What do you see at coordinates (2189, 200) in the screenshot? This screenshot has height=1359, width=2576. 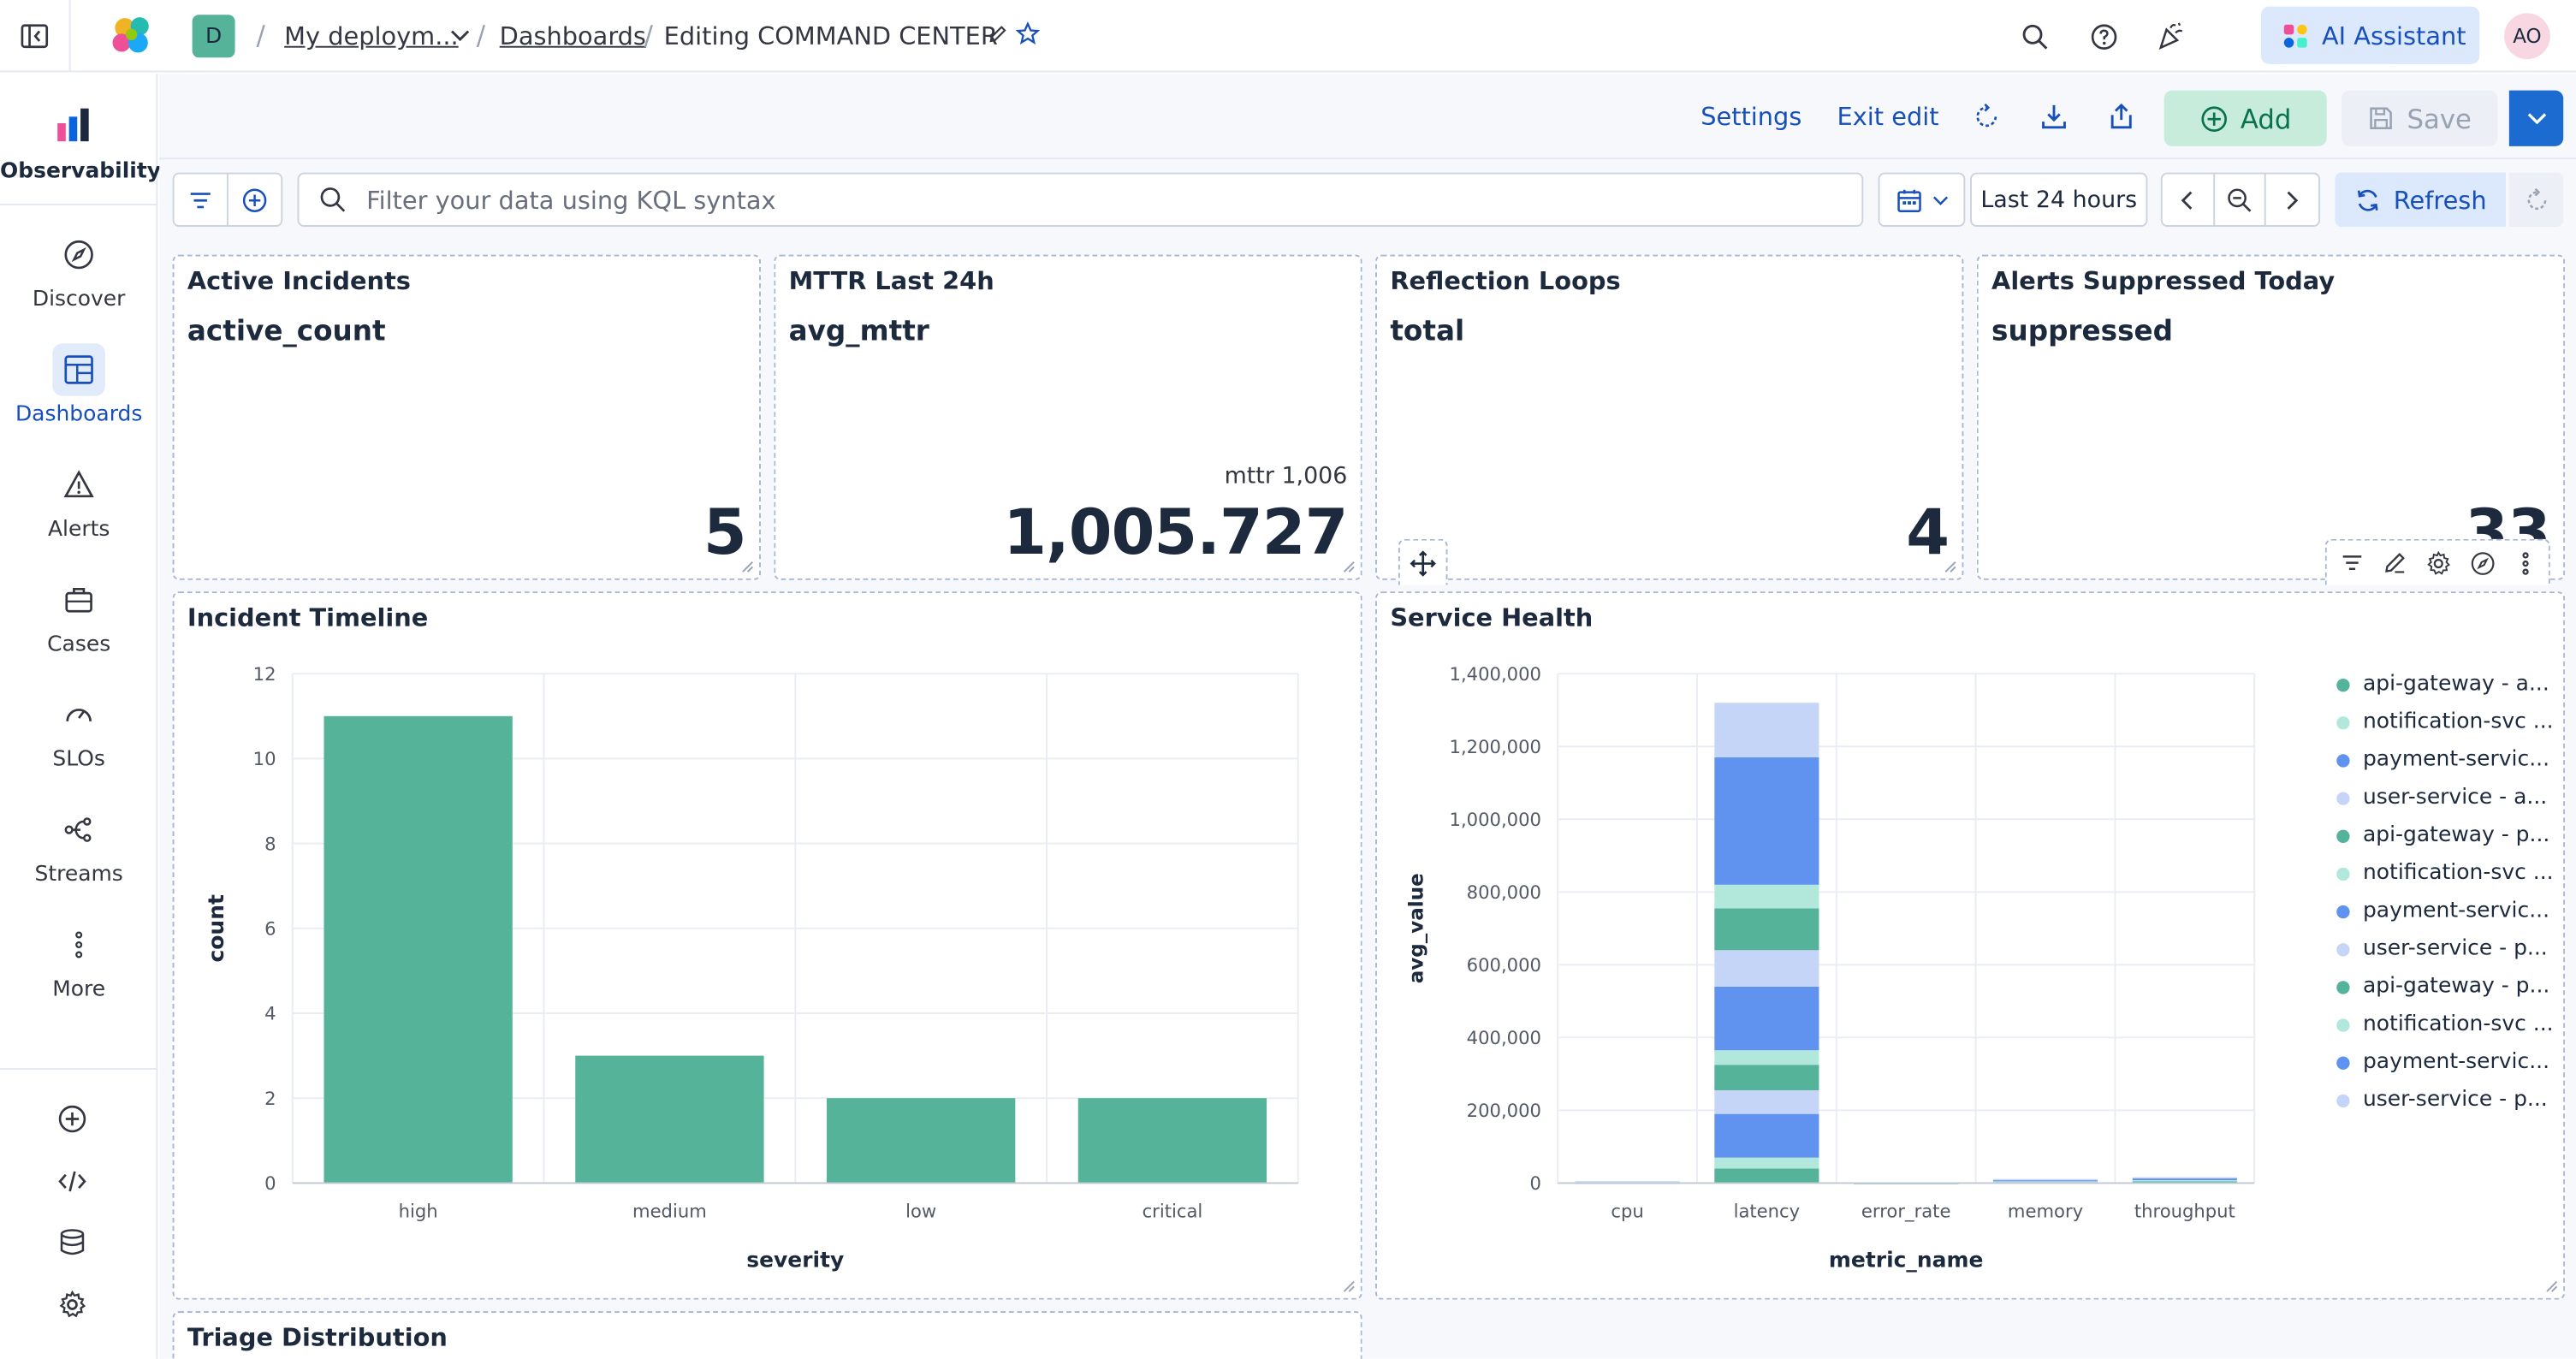 I see `previous-period-button` at bounding box center [2189, 200].